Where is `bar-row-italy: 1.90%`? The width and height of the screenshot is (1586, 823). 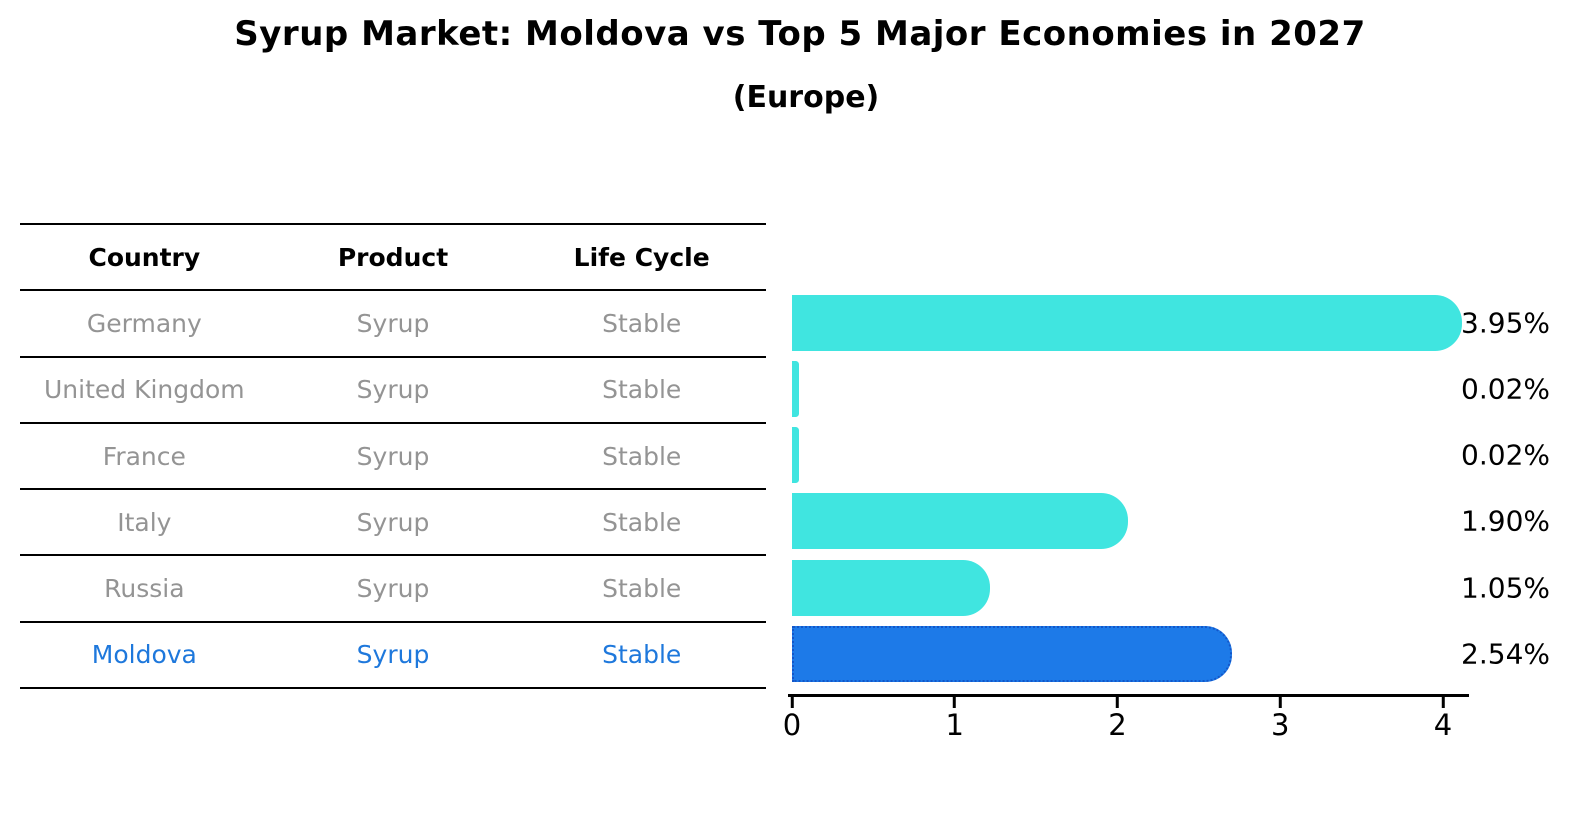
bar-row-italy: 1.90% is located at coordinates (1189, 521).